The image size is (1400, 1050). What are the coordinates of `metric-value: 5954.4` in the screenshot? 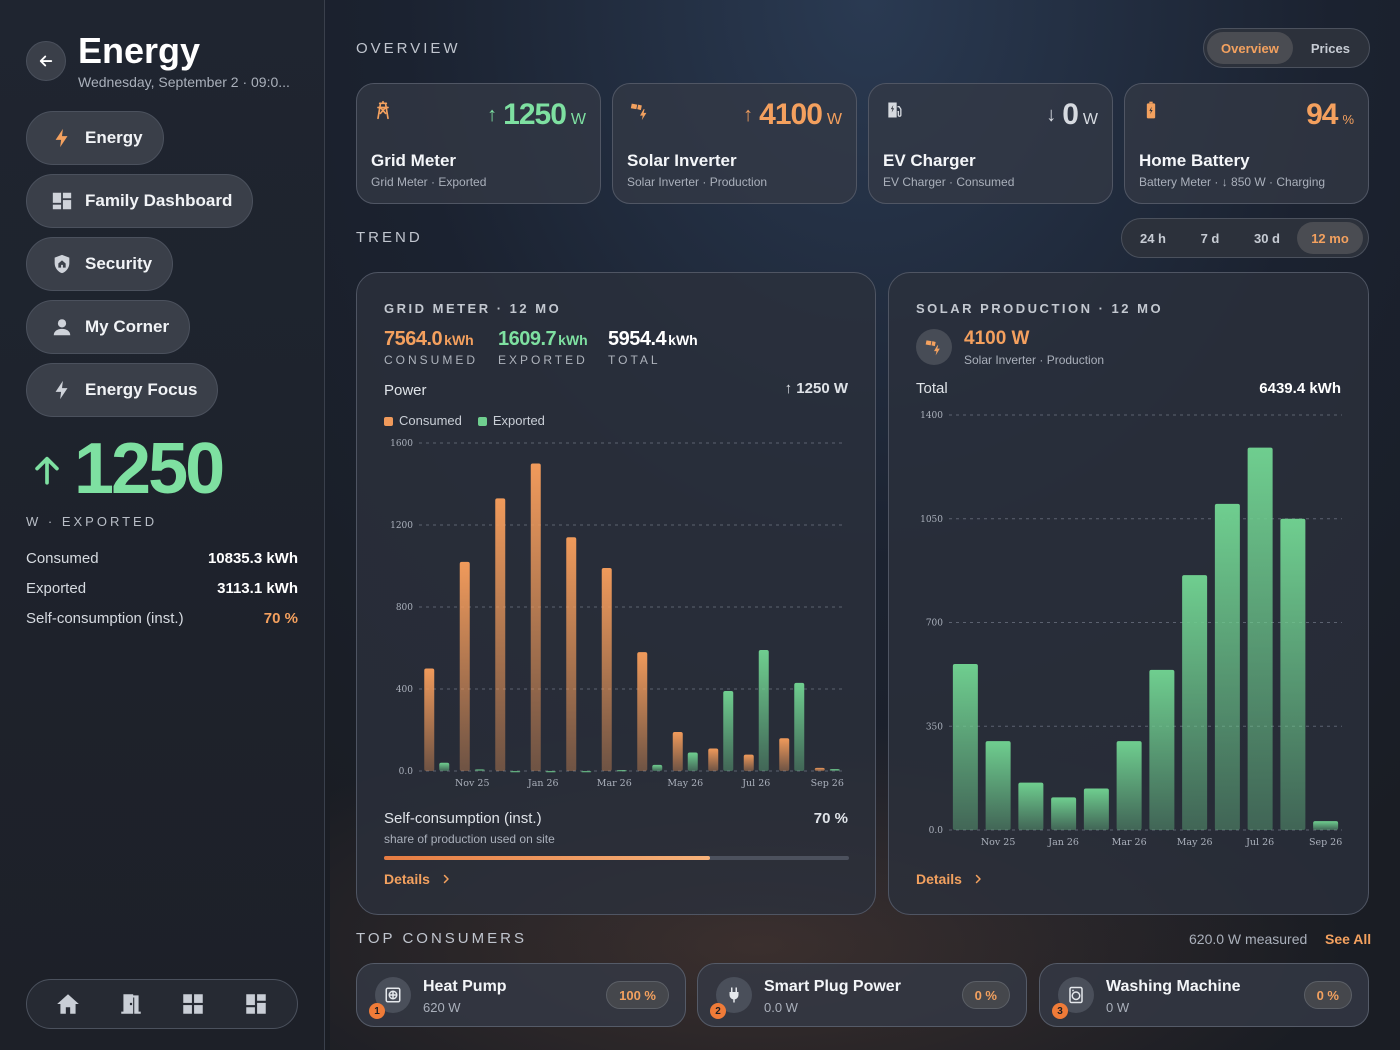 It's located at (637, 339).